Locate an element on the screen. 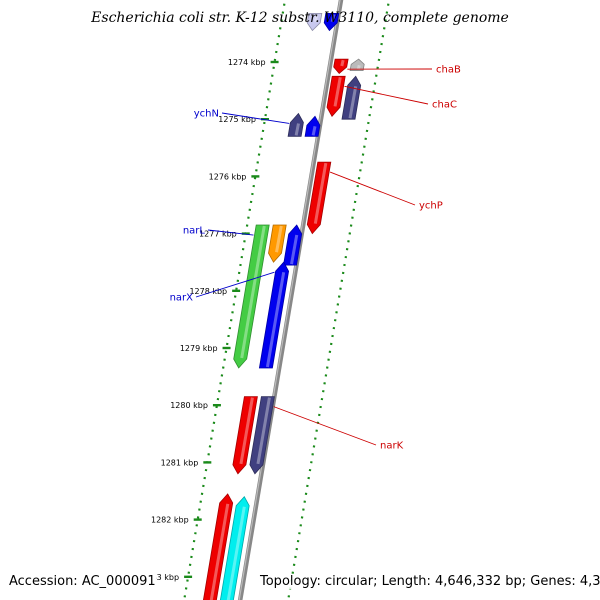 The width and height of the screenshot is (600, 600). tick-label: 1282 kbp is located at coordinates (170, 520).